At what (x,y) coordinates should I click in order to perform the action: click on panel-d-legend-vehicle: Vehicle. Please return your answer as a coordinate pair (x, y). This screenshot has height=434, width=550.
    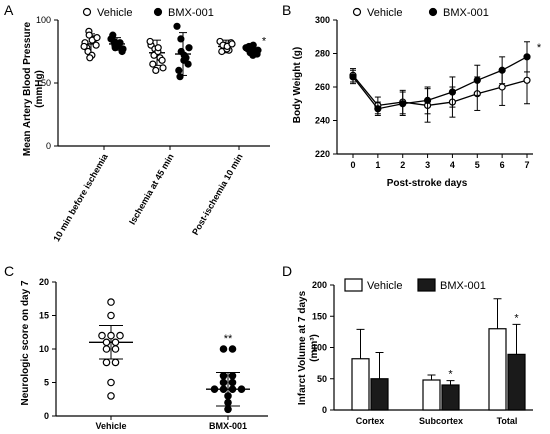
    Looking at the image, I should click on (384, 286).